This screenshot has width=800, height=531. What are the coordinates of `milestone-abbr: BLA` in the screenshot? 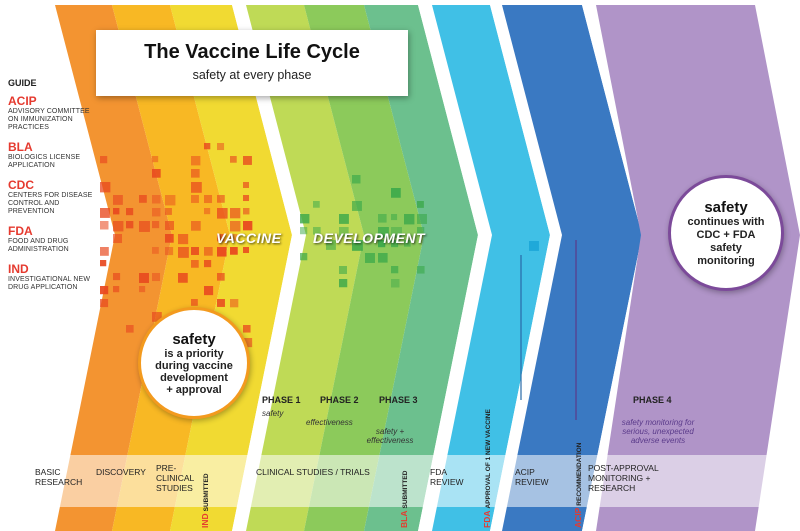 It's located at (404, 519).